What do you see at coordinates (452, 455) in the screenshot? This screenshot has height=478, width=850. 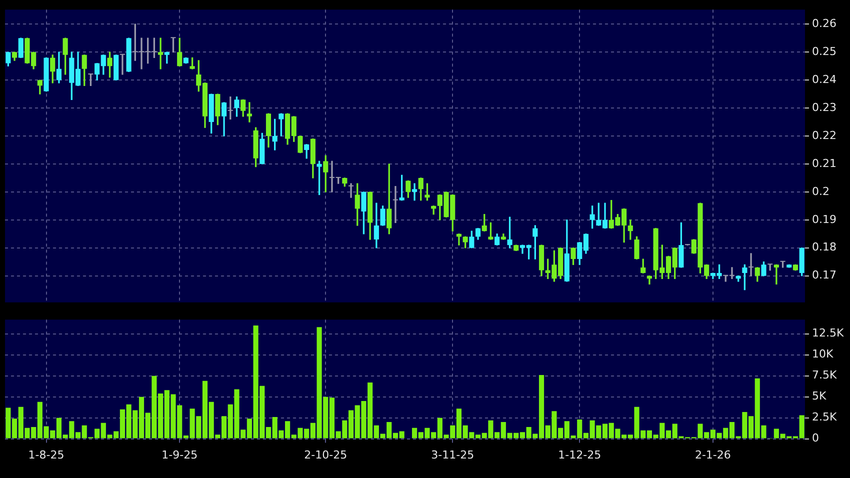 I see `x-tick-label: 3-11-25` at bounding box center [452, 455].